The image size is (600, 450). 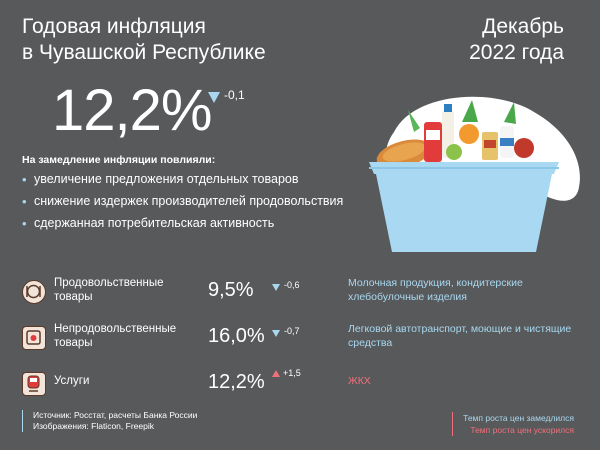 What do you see at coordinates (516, 40) in the screenshot?
I see `report-date: Декабрь 2022 года` at bounding box center [516, 40].